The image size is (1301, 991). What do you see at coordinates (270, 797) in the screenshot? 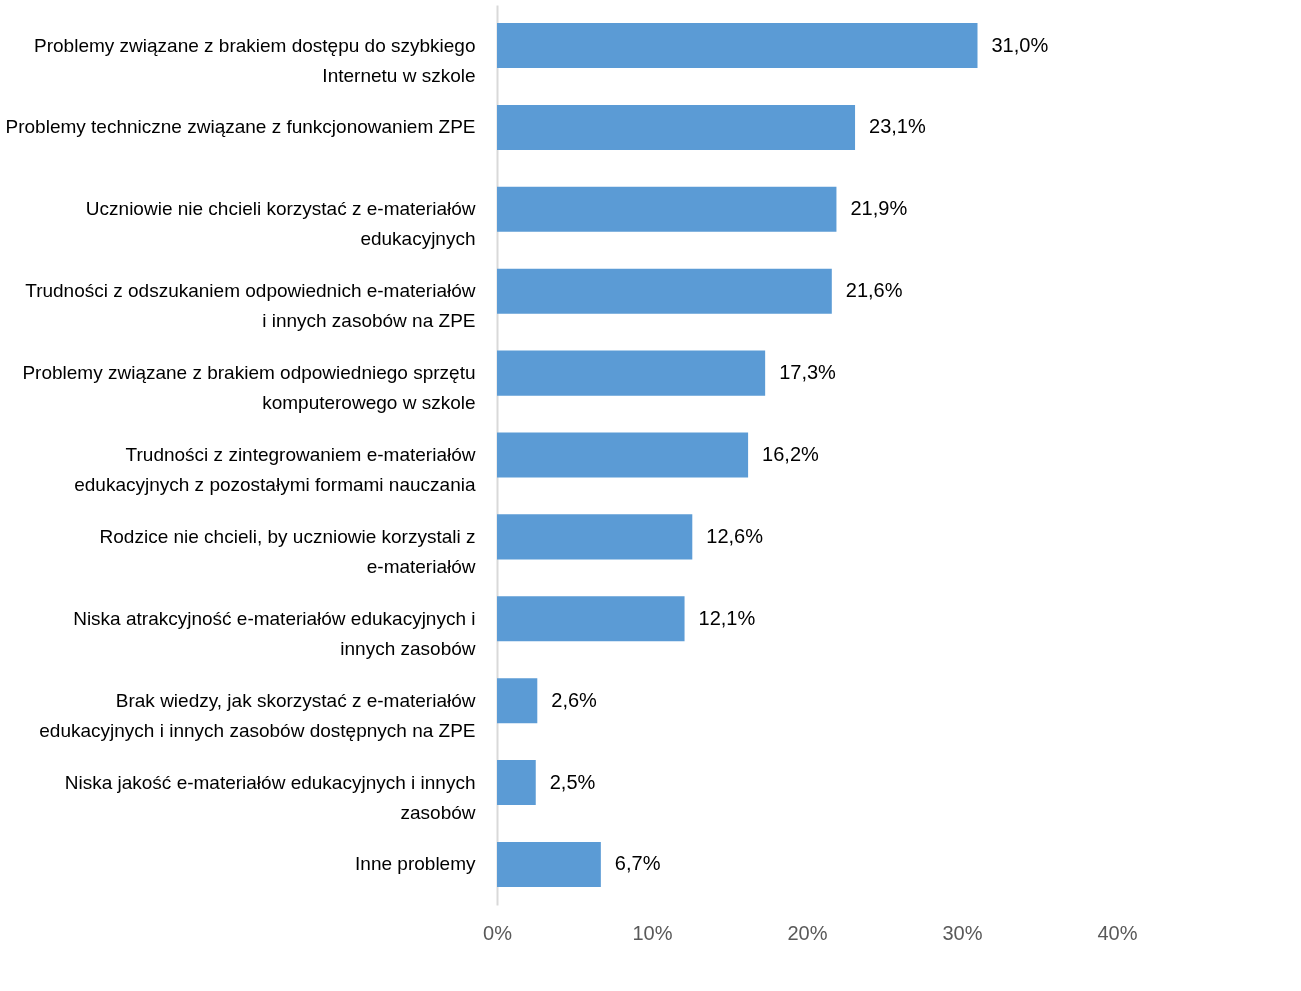
I see `y-tick-label: Niska jakość e-materiałów edukacyjnych i innych zasobów` at bounding box center [270, 797].